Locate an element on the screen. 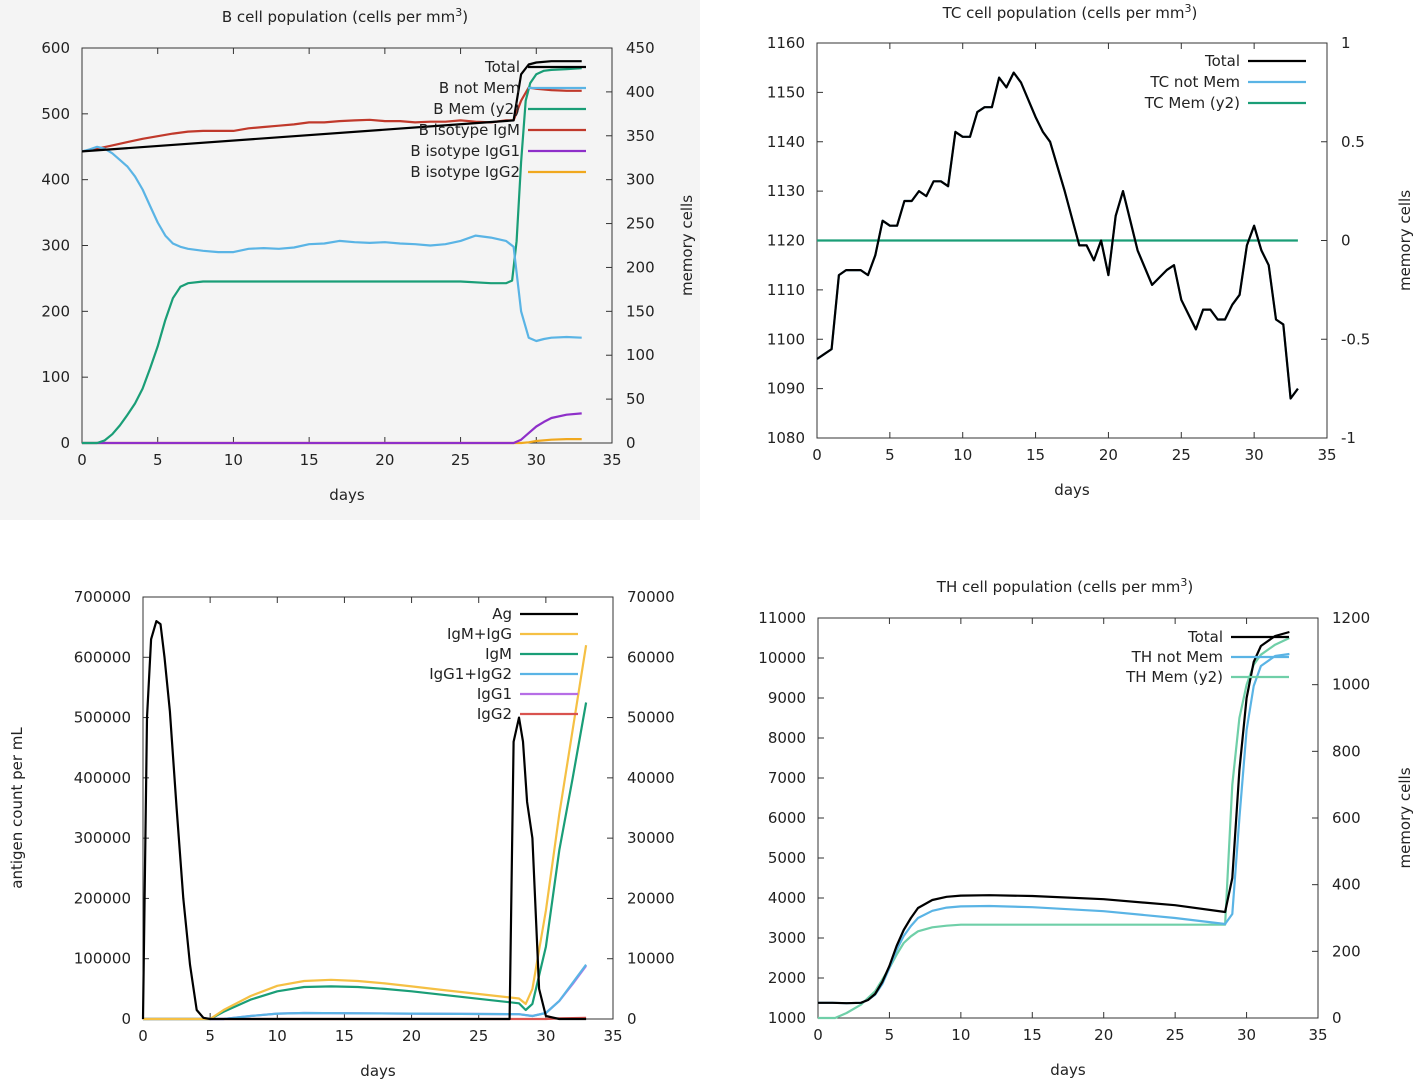 Image resolution: width=1417 pixels, height=1082 pixels. y-tick-label: 1000 is located at coordinates (787, 1018).